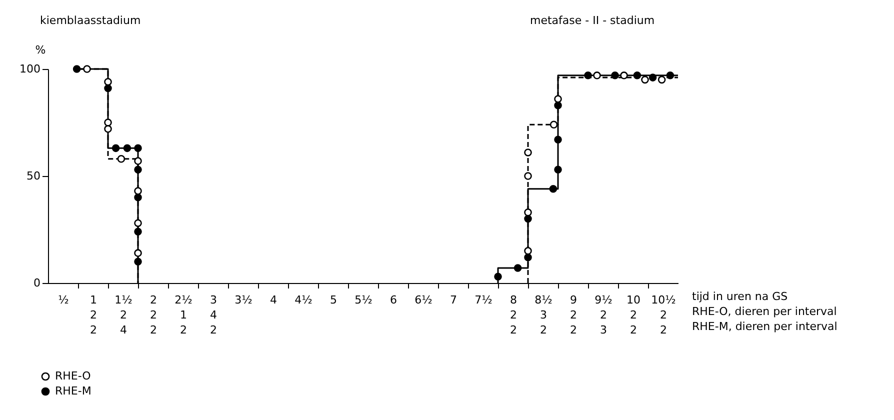 This screenshot has height=420, width=894. I want to click on legend-label: RHE-M, so click(73, 391).